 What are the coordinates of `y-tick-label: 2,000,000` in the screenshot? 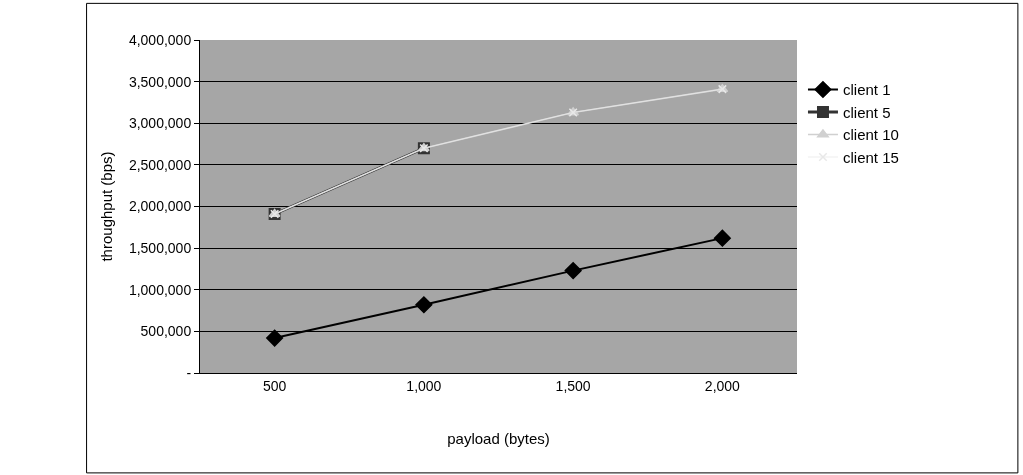 It's located at (160, 206).